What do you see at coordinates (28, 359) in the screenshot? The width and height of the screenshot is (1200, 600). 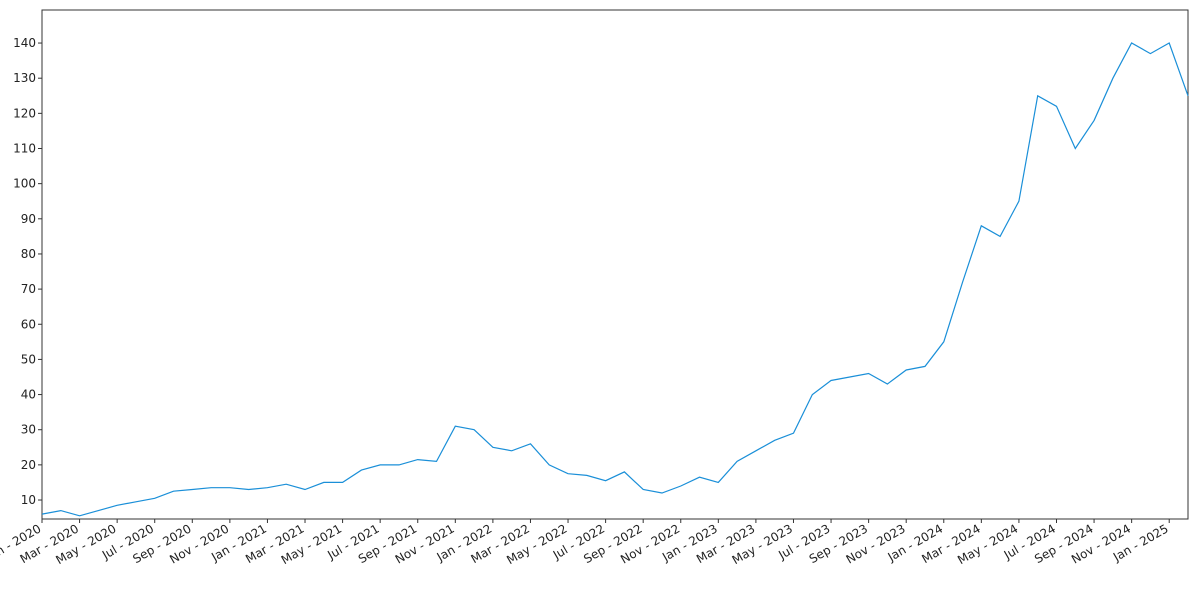 I see `y-tick-label: 50` at bounding box center [28, 359].